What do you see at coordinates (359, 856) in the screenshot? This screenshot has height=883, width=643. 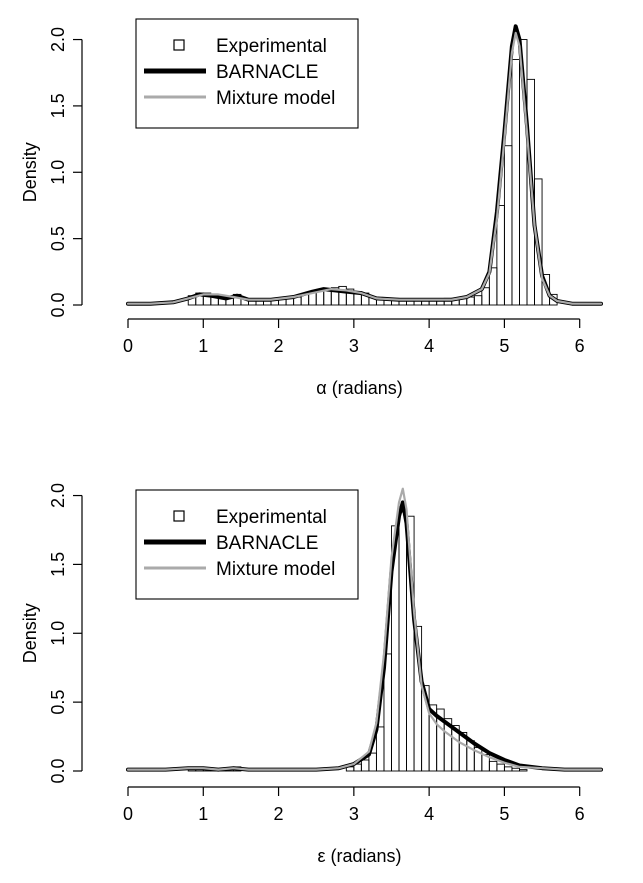 I see `x-axis-title: ε (radians)` at bounding box center [359, 856].